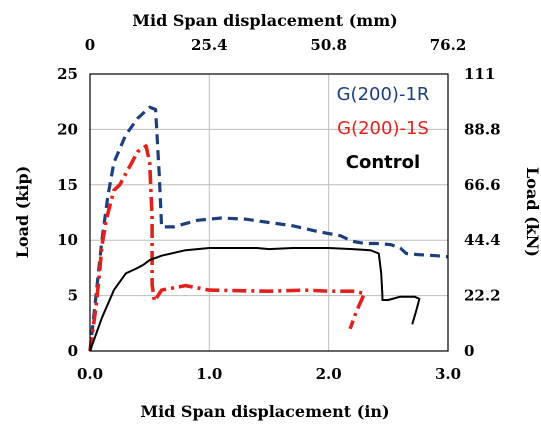 This screenshot has width=541, height=424. What do you see at coordinates (479, 74) in the screenshot?
I see `y-tick-label-right: 111` at bounding box center [479, 74].